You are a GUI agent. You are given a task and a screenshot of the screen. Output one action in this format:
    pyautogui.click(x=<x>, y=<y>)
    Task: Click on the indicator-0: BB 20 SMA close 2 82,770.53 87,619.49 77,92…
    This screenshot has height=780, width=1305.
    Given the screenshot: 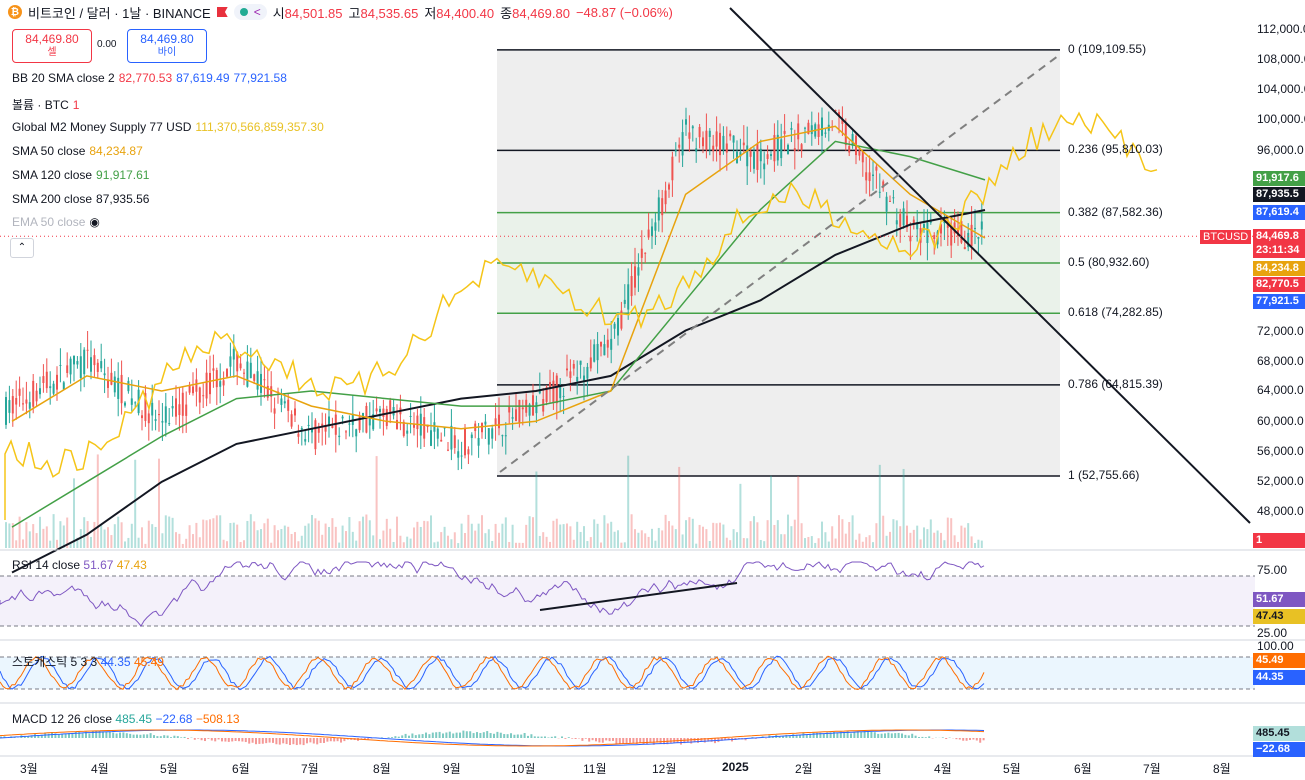 What is the action you would take?
    pyautogui.click(x=151, y=78)
    